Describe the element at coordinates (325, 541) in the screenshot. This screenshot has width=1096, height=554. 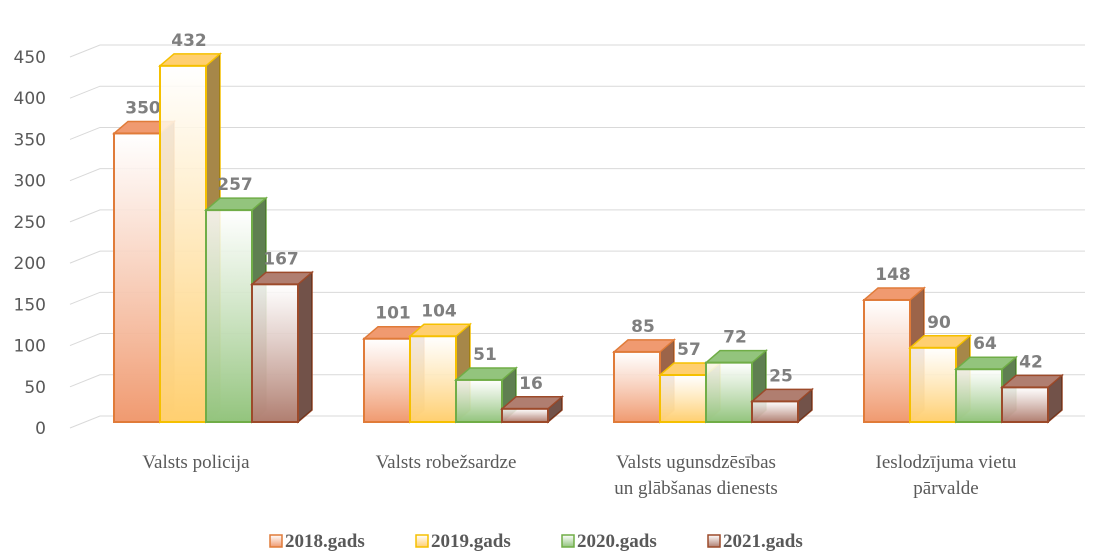
I see `legend-label: 2018.gads` at that location.